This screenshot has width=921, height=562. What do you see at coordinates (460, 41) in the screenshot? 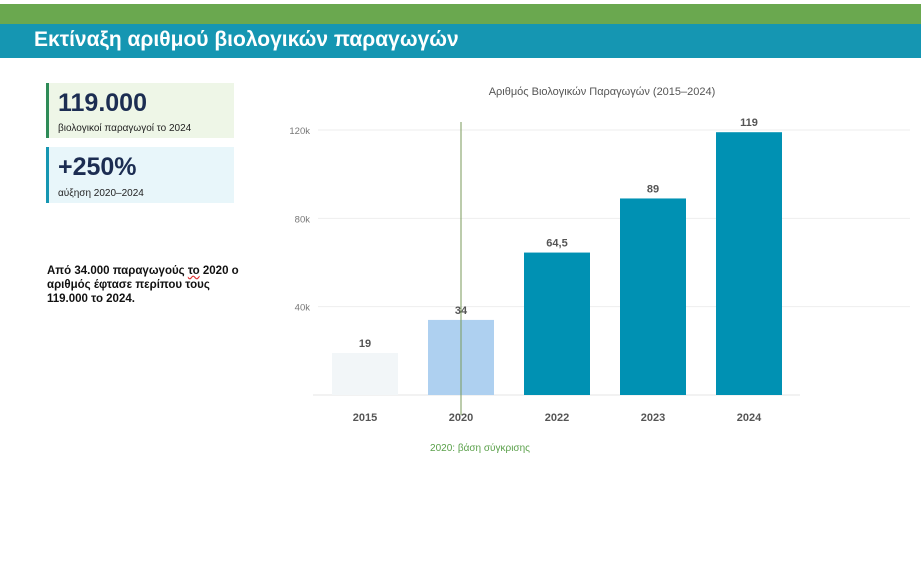
I see `header-bar: Εκτίναξη αριθμού βιολογικών παραγωγών` at bounding box center [460, 41].